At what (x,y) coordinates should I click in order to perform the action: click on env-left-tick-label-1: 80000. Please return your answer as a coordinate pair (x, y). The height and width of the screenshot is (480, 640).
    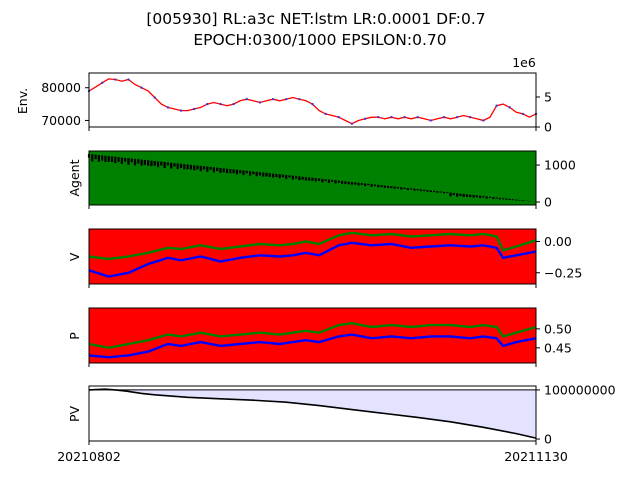
    Looking at the image, I should click on (61, 87).